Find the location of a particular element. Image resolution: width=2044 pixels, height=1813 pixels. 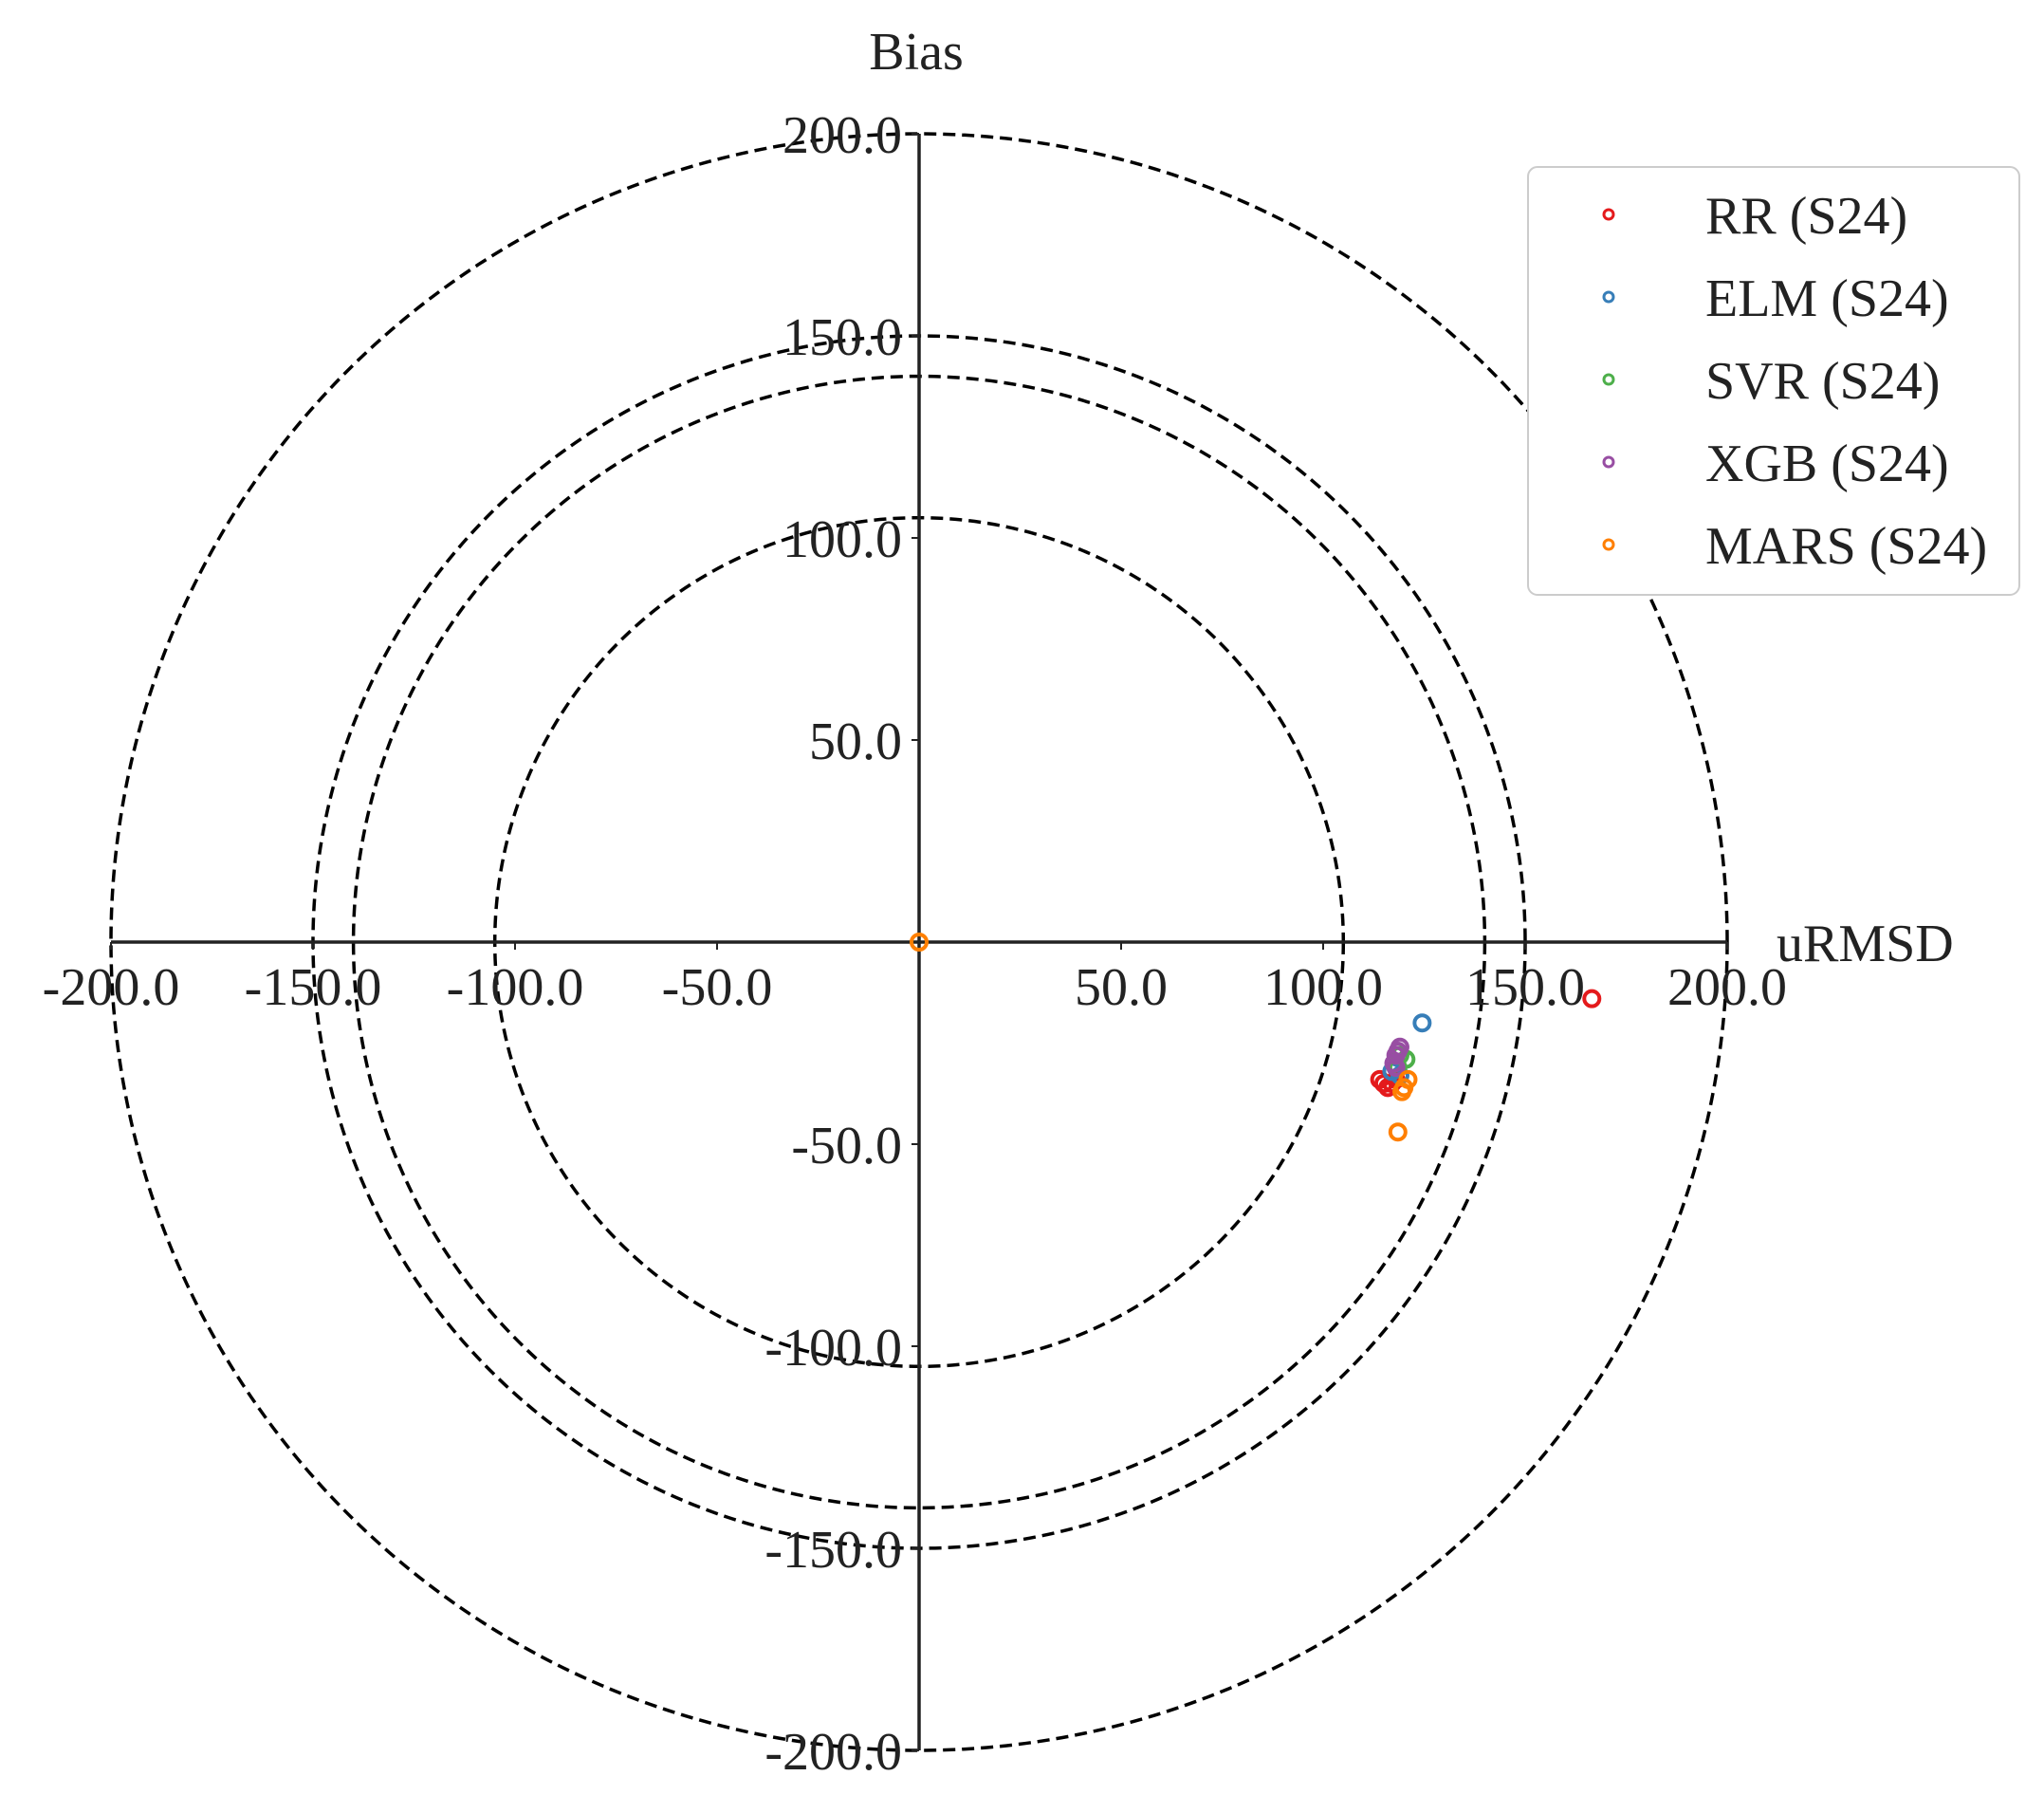

x-tick-label: -200.0 is located at coordinates (111, 987).